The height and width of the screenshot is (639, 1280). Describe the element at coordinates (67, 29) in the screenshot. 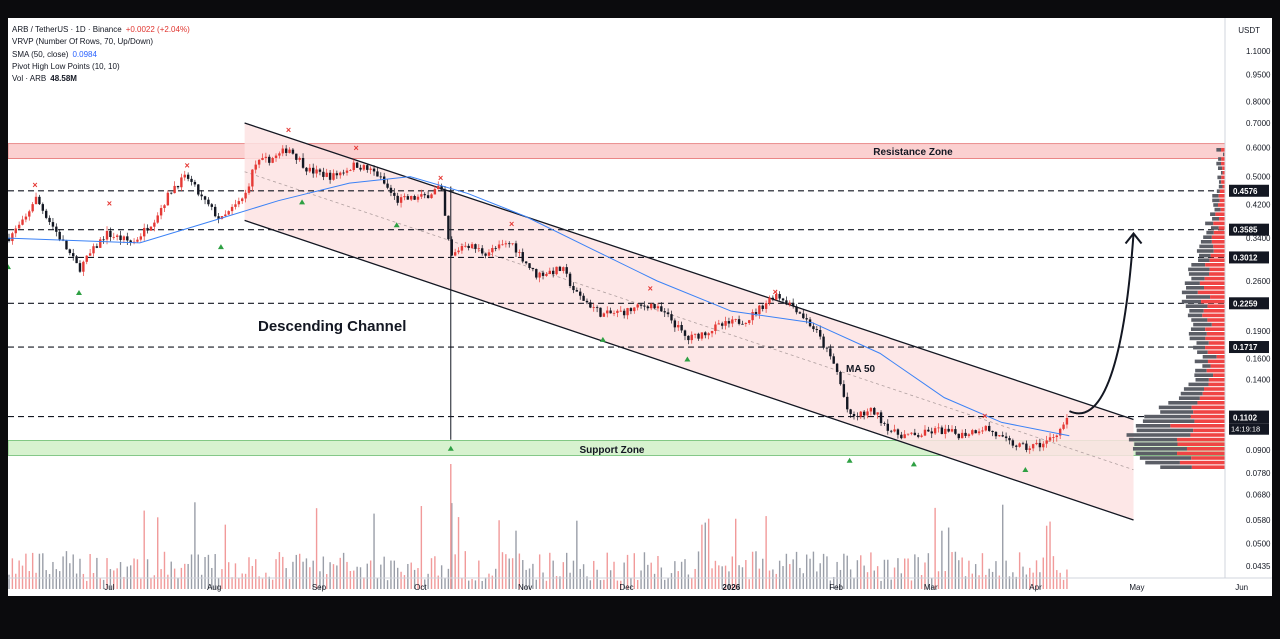

I see `symbol-title: ARB / TetherUS · 1D · Binance` at that location.